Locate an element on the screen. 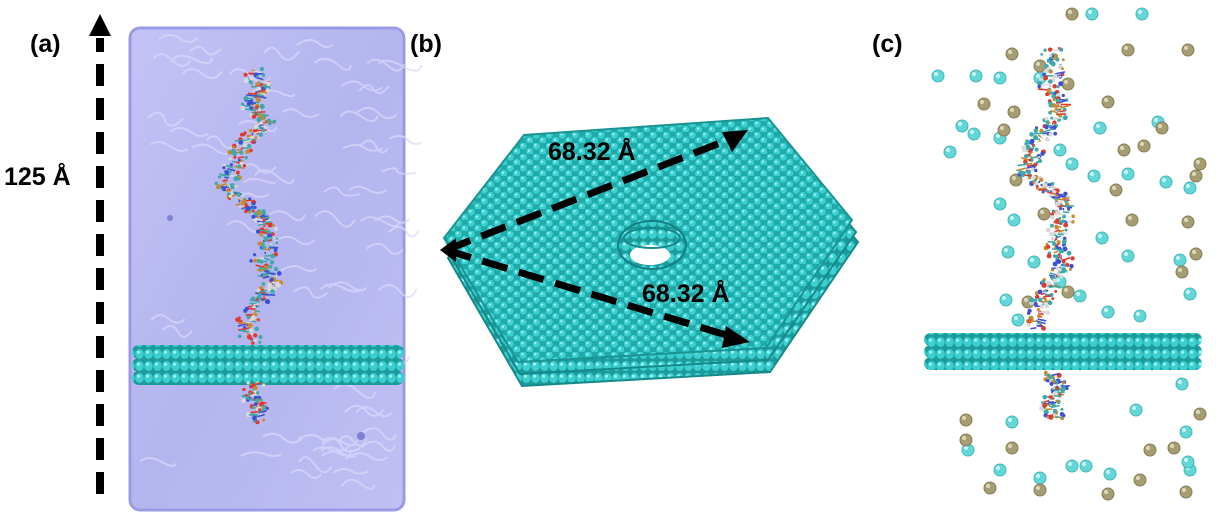 The width and height of the screenshot is (1221, 517). panel-label-a: (a) is located at coordinates (45, 44).